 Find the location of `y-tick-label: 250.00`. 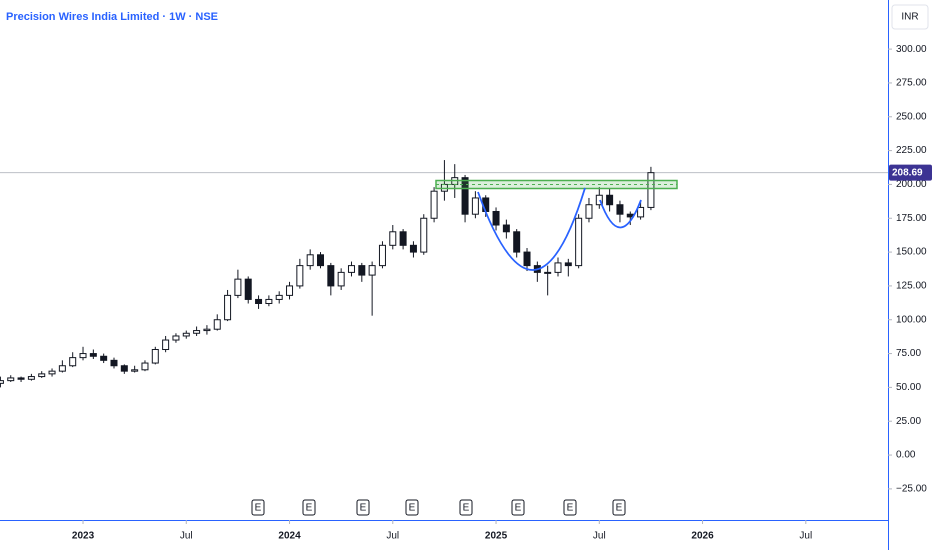

y-tick-label: 250.00 is located at coordinates (911, 116).